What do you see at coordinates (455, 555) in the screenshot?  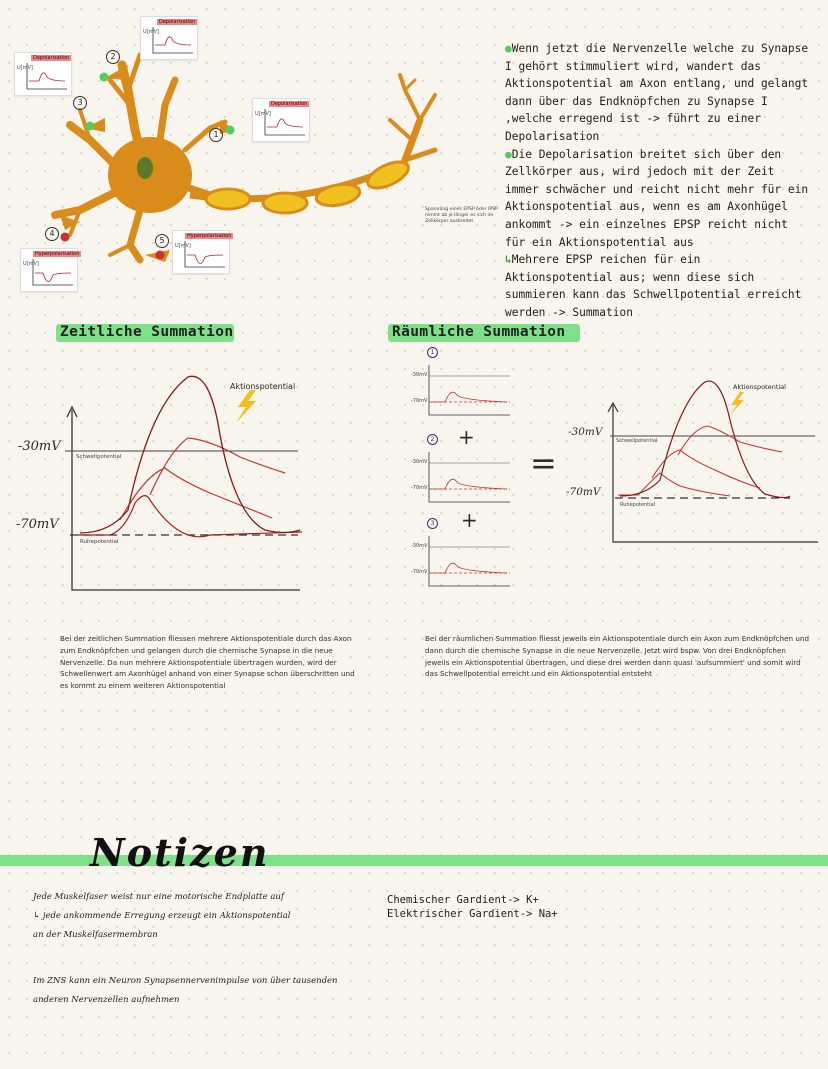 I see `raeumlich-small-graph-3: 3 -30mV -70mV` at bounding box center [455, 555].